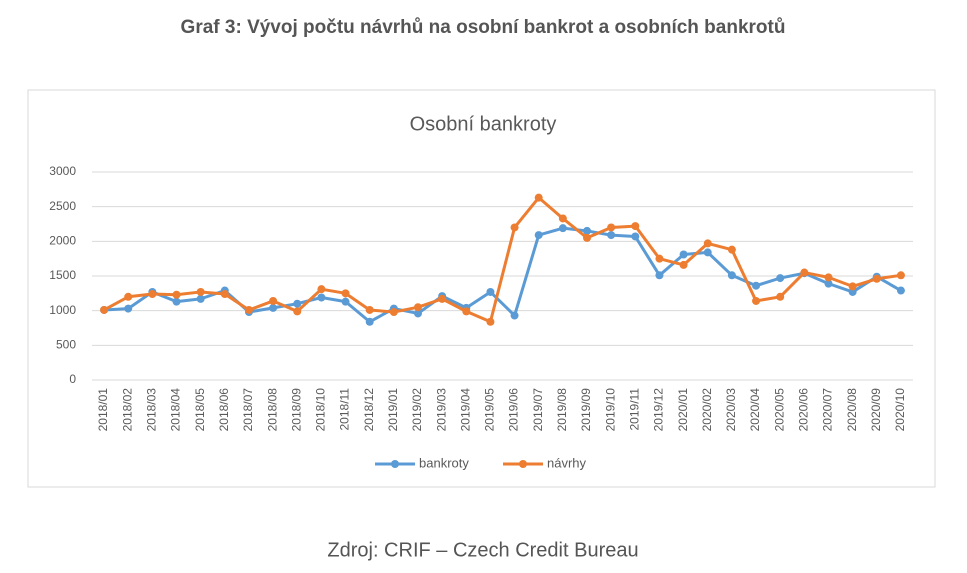 Image resolution: width=967 pixels, height=573 pixels. I want to click on x-tick-label: 2019/09, so click(586, 410).